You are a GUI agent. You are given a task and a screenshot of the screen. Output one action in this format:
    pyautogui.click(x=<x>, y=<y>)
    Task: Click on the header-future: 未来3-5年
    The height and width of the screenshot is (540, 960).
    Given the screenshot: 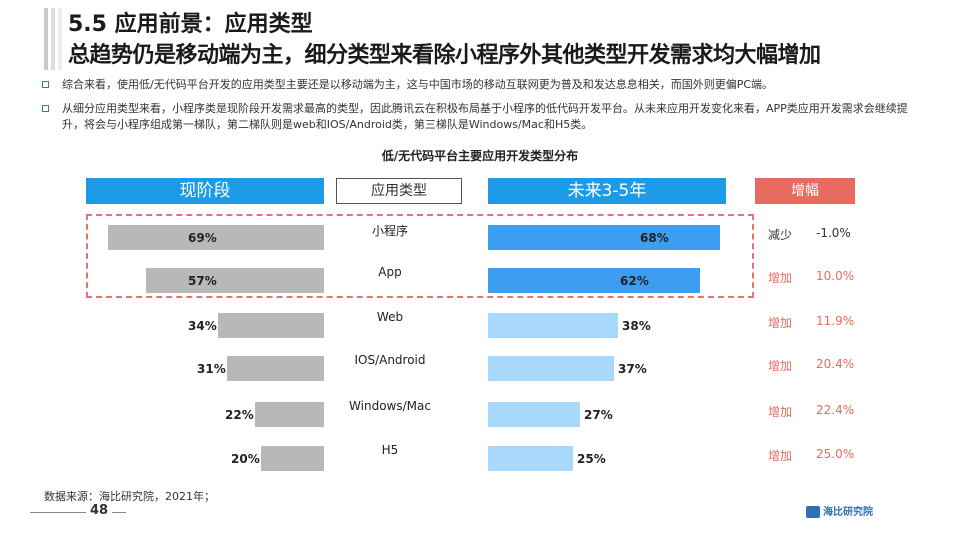 What is the action you would take?
    pyautogui.click(x=607, y=191)
    